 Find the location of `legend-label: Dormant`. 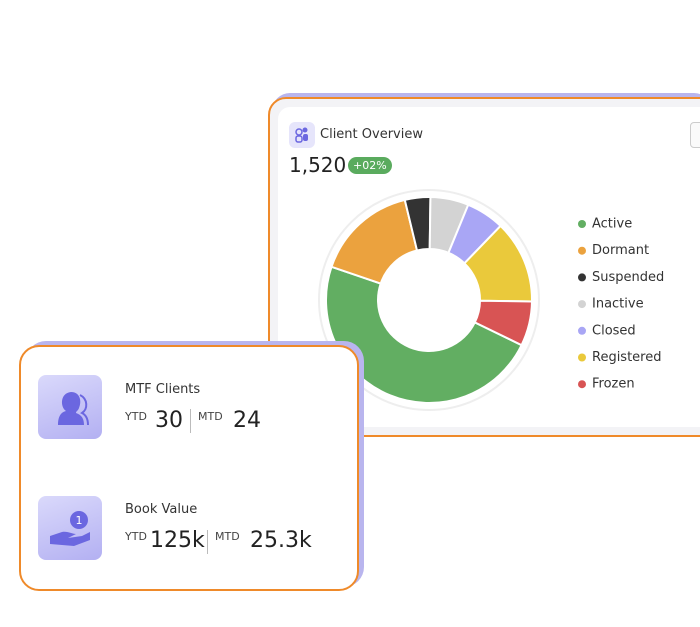

legend-label: Dormant is located at coordinates (620, 250).